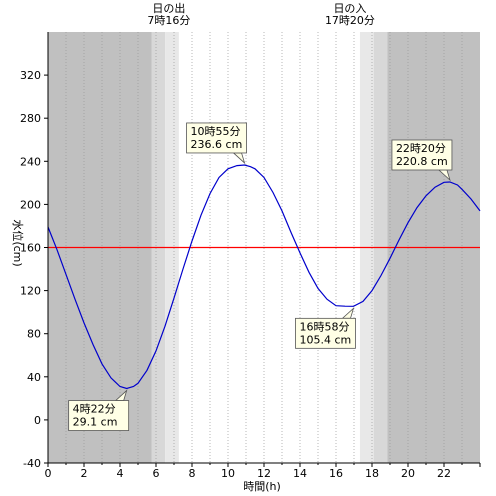  I want to click on x-tick-label: 10, so click(228, 473).